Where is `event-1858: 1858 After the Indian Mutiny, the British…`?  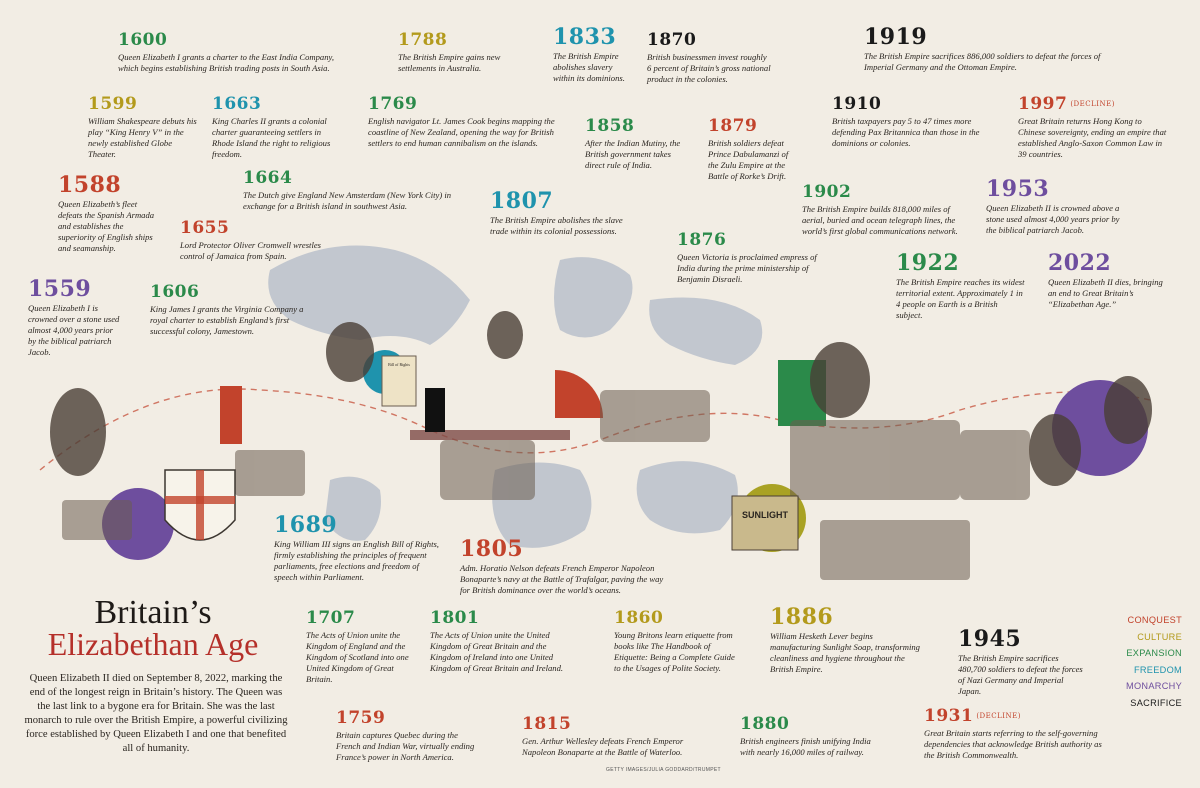 event-1858: 1858 After the Indian Mutiny, the British… is located at coordinates (635, 144).